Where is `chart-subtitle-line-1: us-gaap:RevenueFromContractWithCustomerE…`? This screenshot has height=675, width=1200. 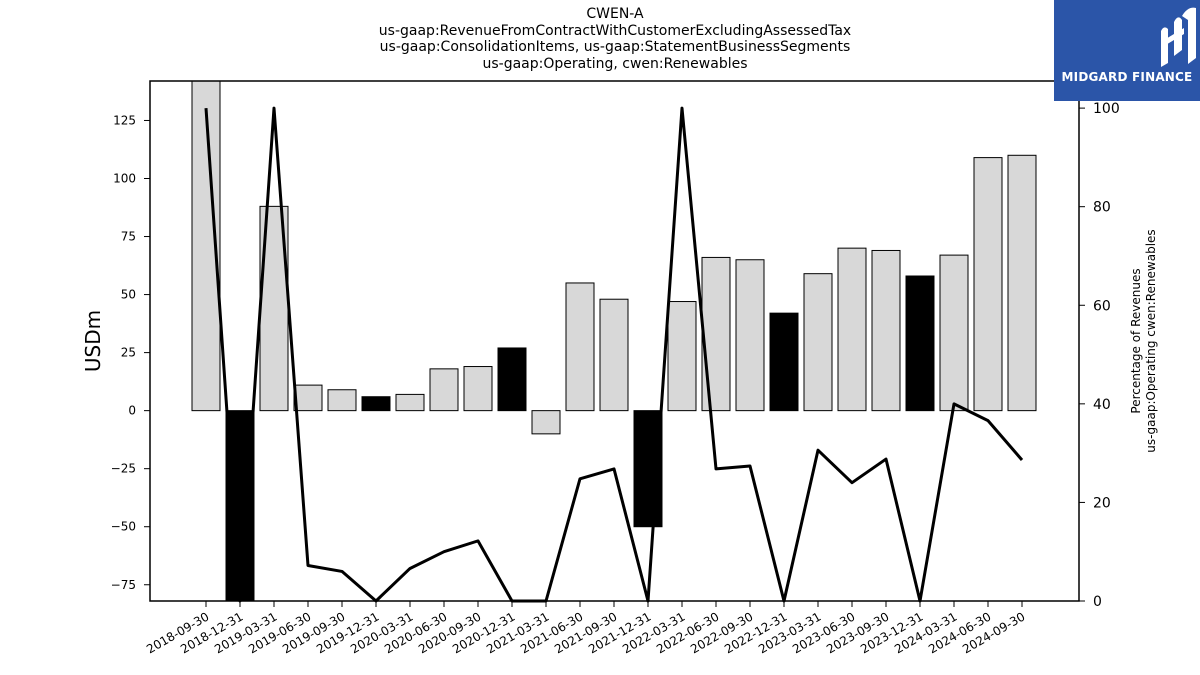
chart-subtitle-line-1: us-gaap:RevenueFromContractWithCustomerE… is located at coordinates (615, 30).